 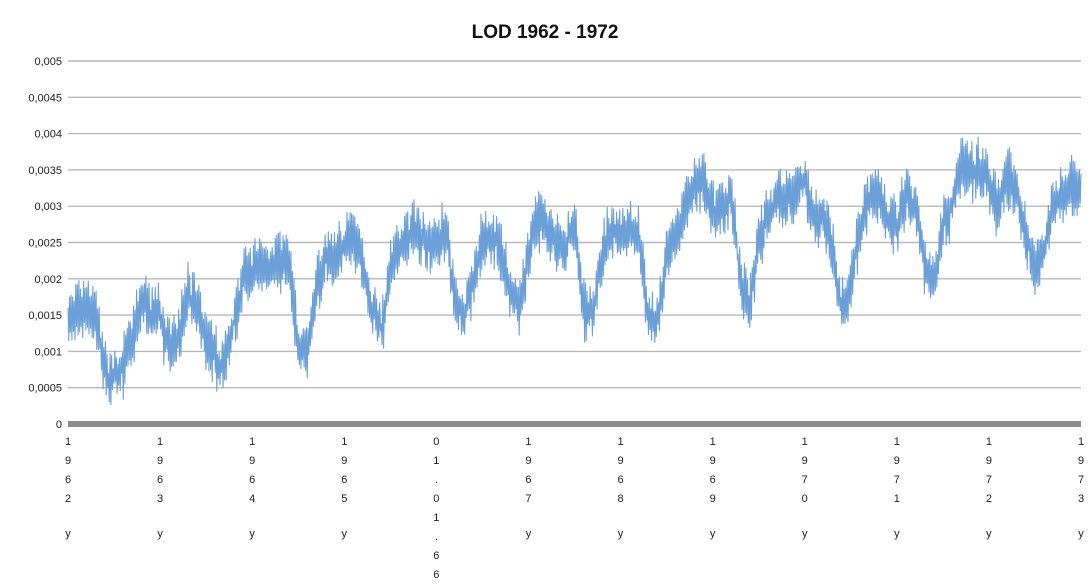 I want to click on y-tick-label: 0,005, so click(x=48, y=62).